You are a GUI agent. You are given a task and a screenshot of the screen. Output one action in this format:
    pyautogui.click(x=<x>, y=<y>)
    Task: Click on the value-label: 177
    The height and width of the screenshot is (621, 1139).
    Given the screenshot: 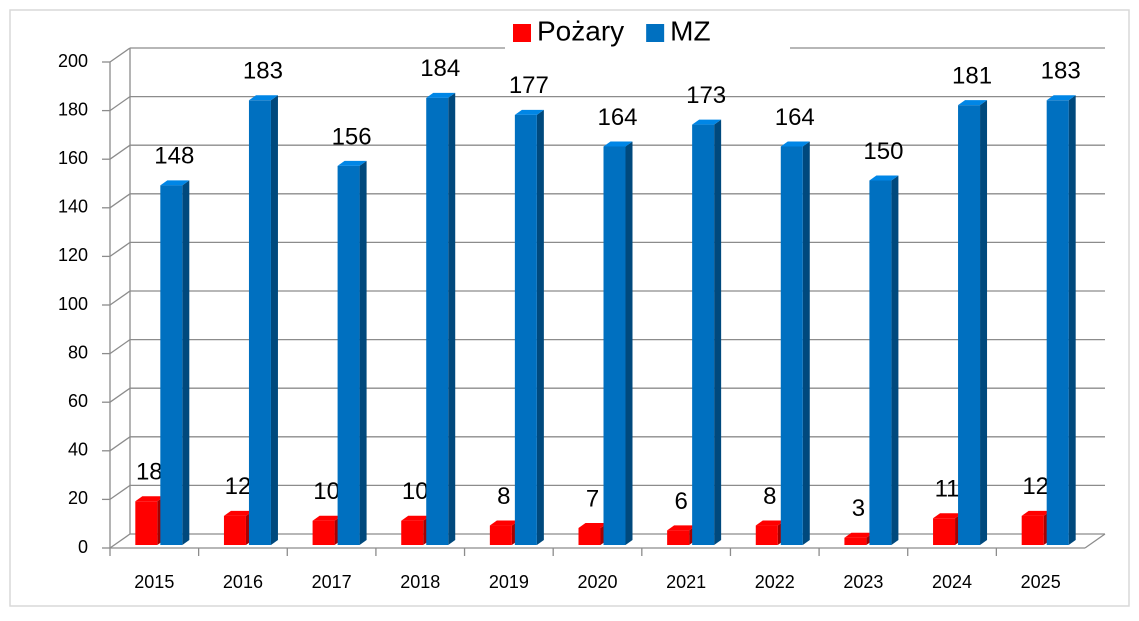 What is the action you would take?
    pyautogui.click(x=529, y=85)
    